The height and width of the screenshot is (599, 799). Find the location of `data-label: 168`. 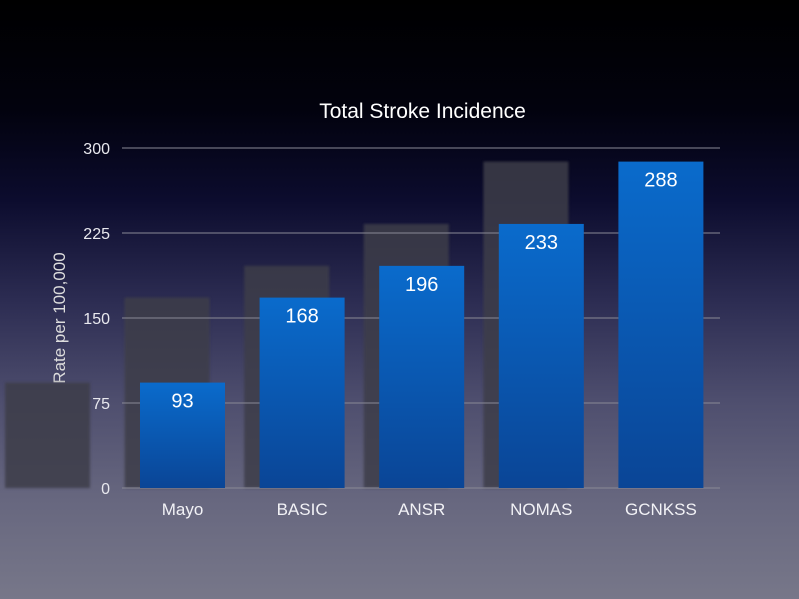

data-label: 168 is located at coordinates (301, 317).